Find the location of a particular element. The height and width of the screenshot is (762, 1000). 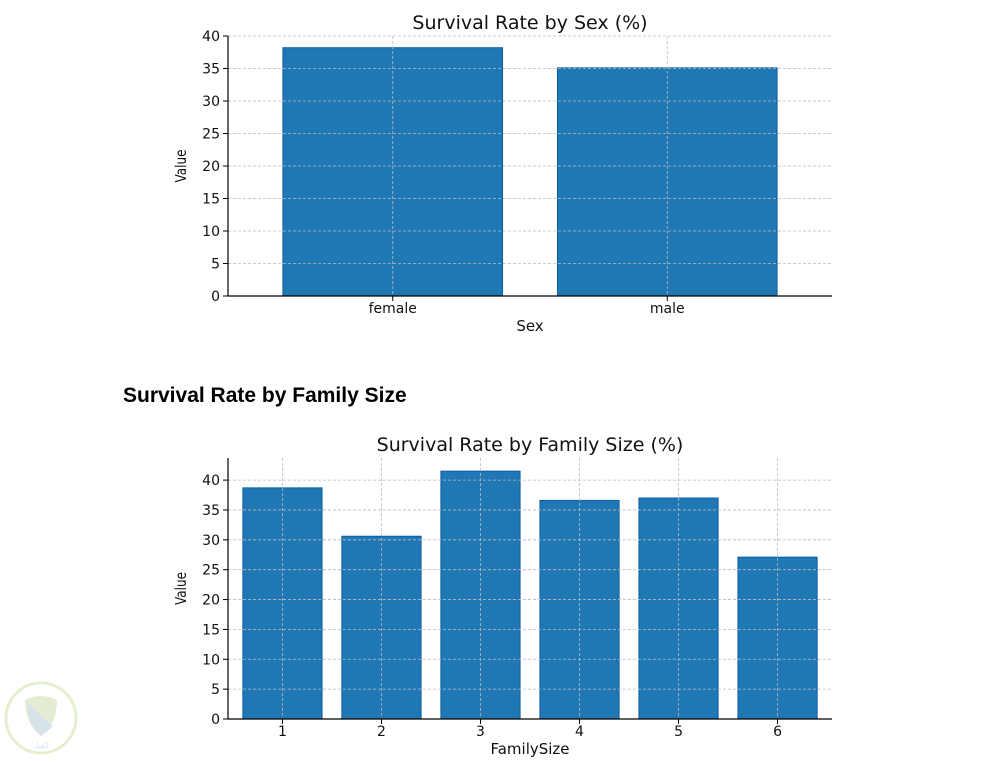

x-axis-label: Sex is located at coordinates (529, 326).